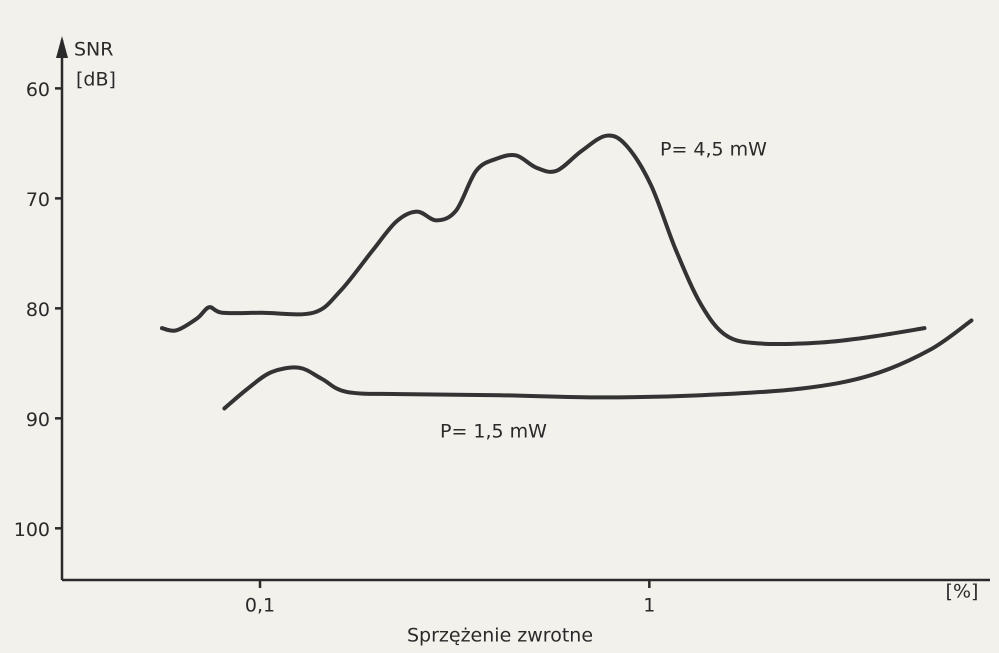 The width and height of the screenshot is (999, 653). Describe the element at coordinates (598, 364) in the screenshot. I see `series-line` at that location.